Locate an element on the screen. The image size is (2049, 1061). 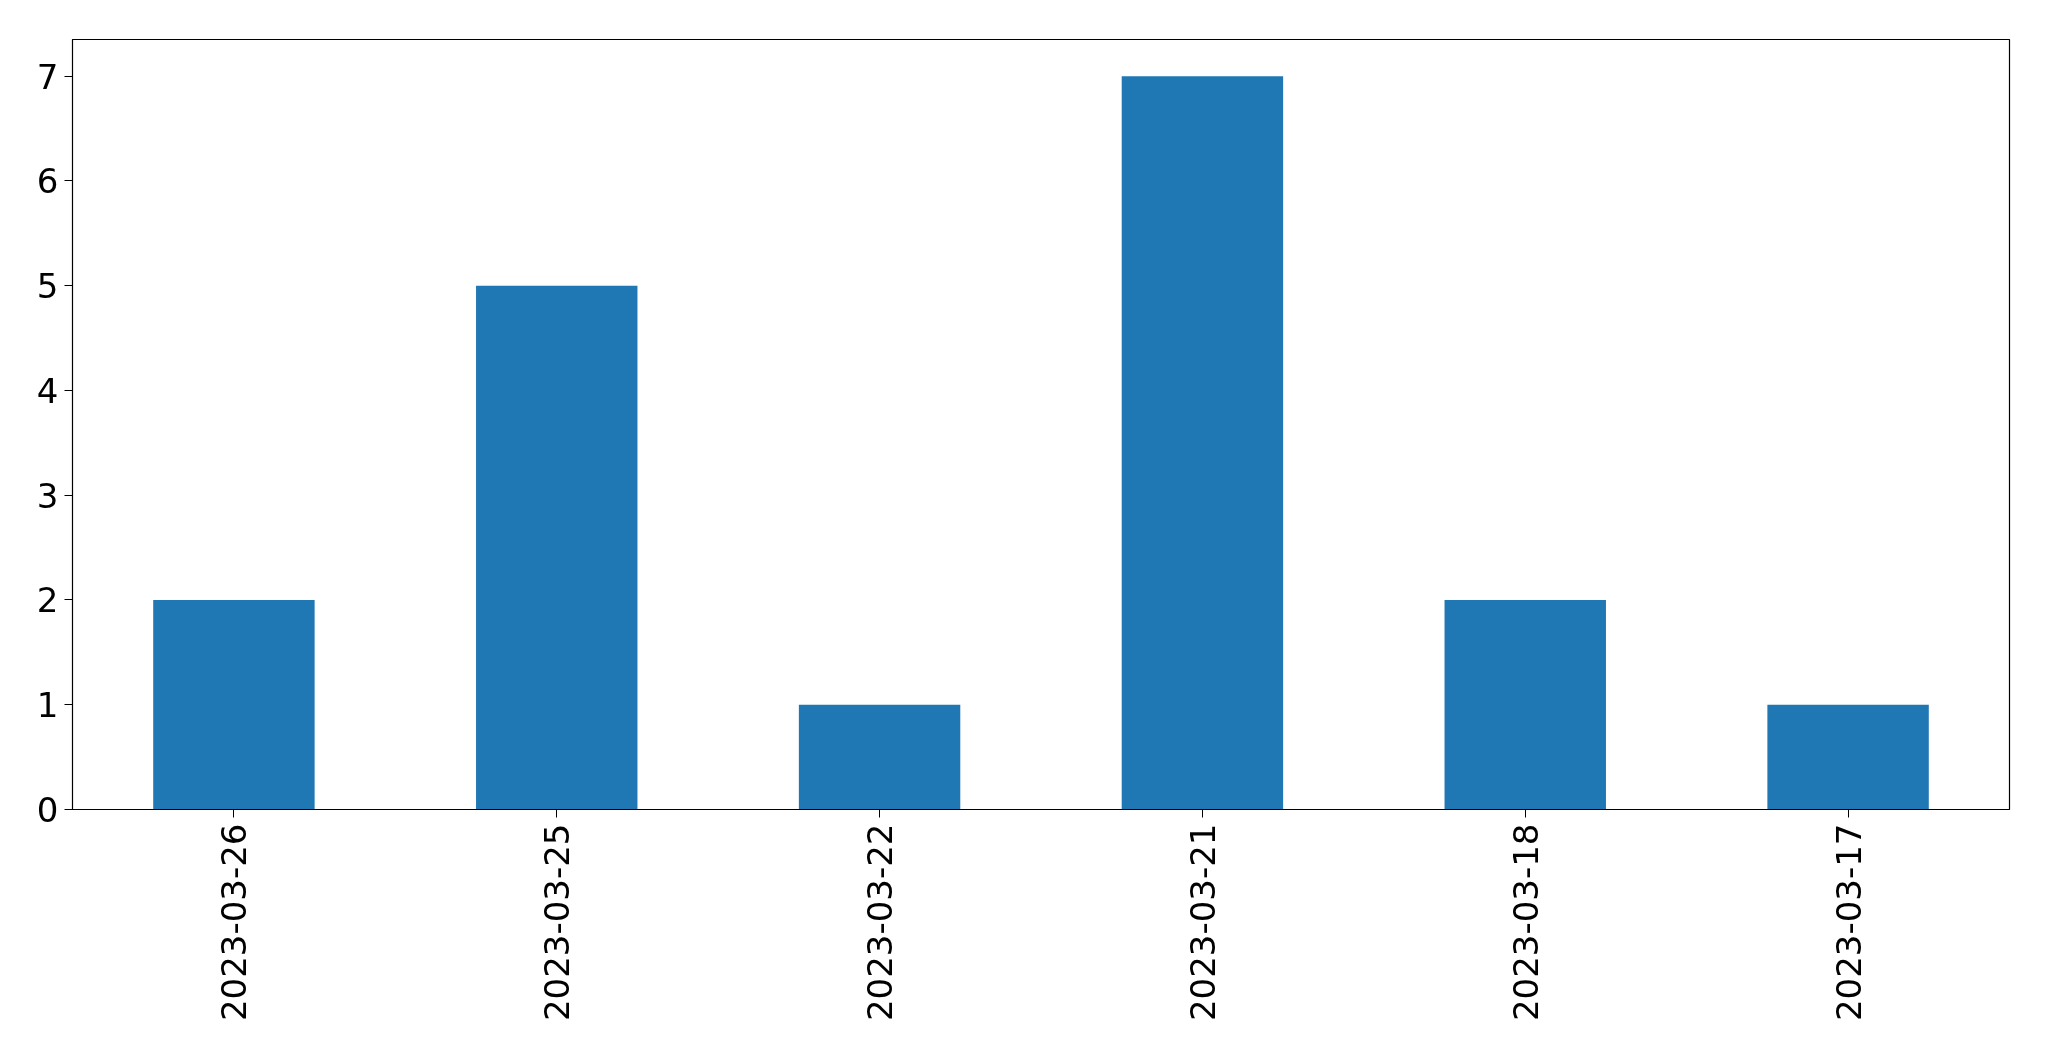
y-tick-label: 7 is located at coordinates (47, 76).